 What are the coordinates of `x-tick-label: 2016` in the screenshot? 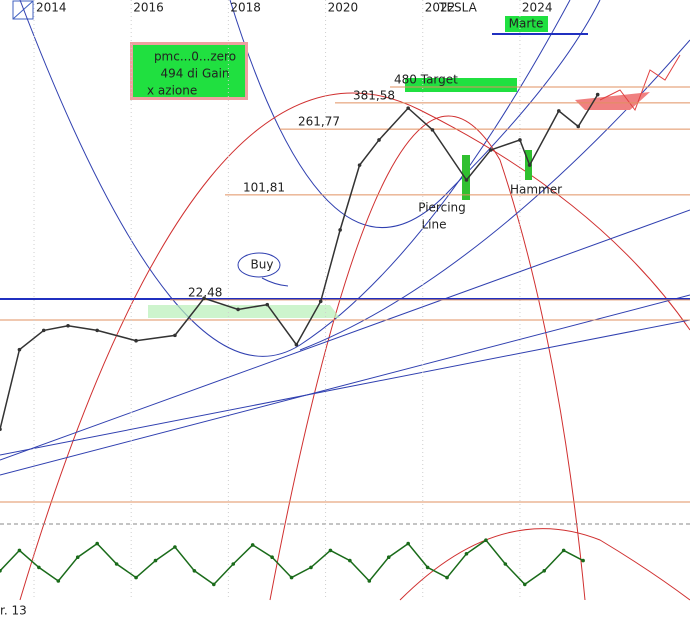 It's located at (148, 8).